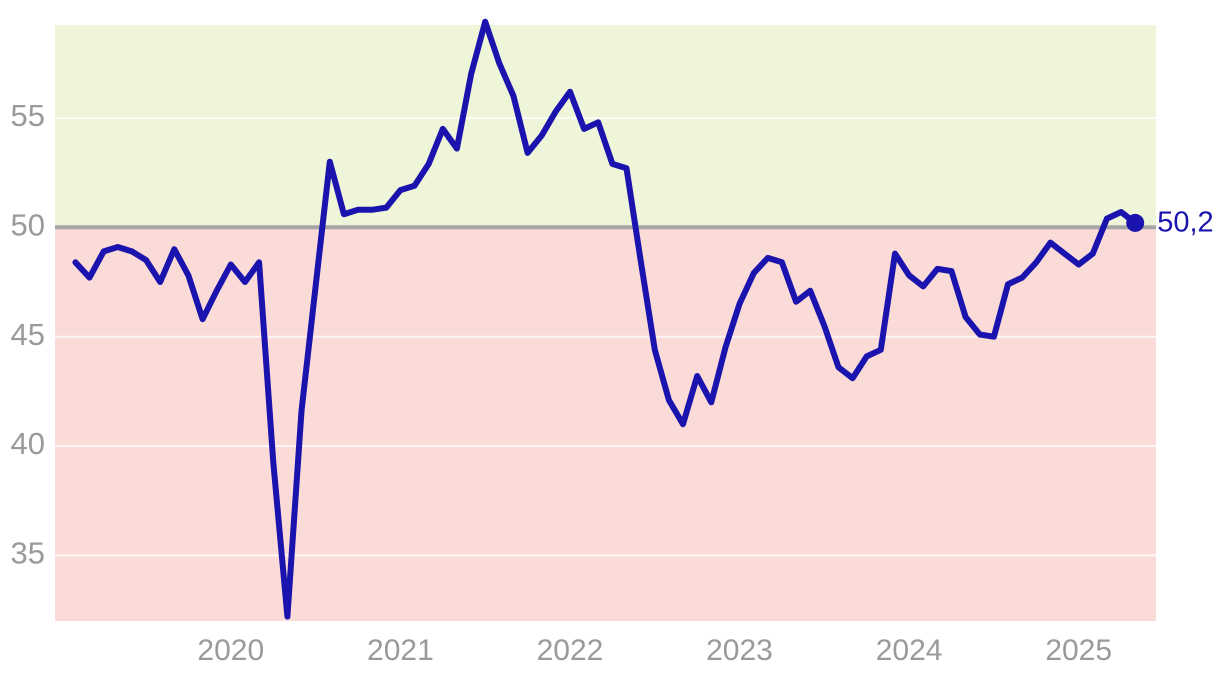 This screenshot has width=1220, height=678. What do you see at coordinates (909, 650) in the screenshot?
I see `x-tick-label: 2024` at bounding box center [909, 650].